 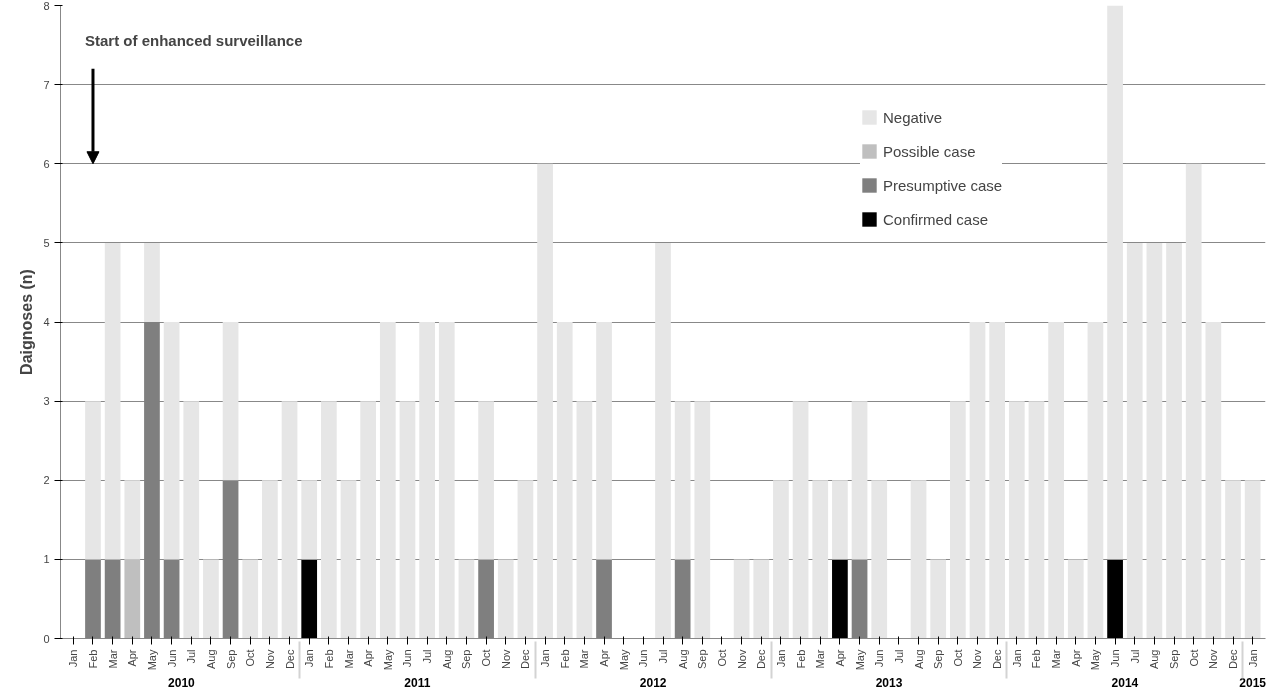 I want to click on text: 2014, so click(x=1125, y=683).